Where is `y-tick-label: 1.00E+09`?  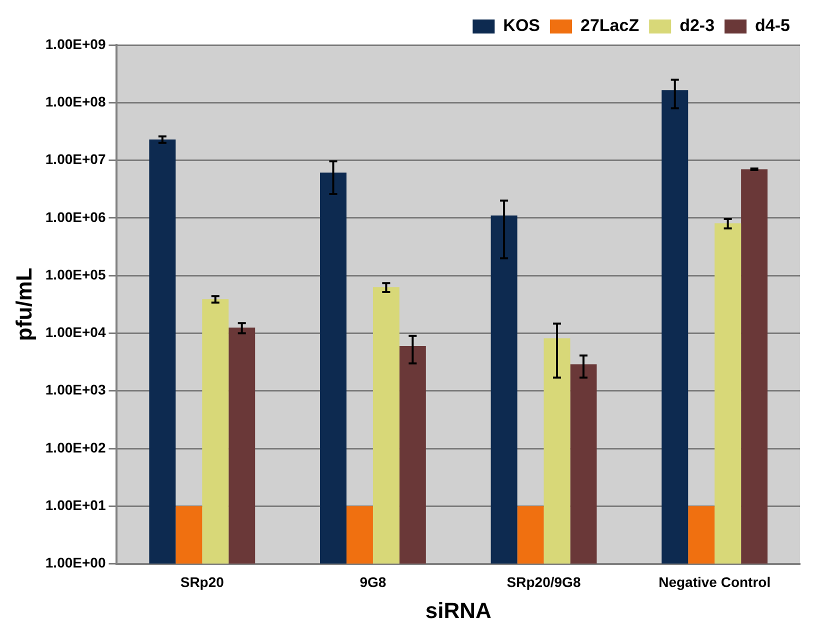 y-tick-label: 1.00E+09 is located at coordinates (75, 44).